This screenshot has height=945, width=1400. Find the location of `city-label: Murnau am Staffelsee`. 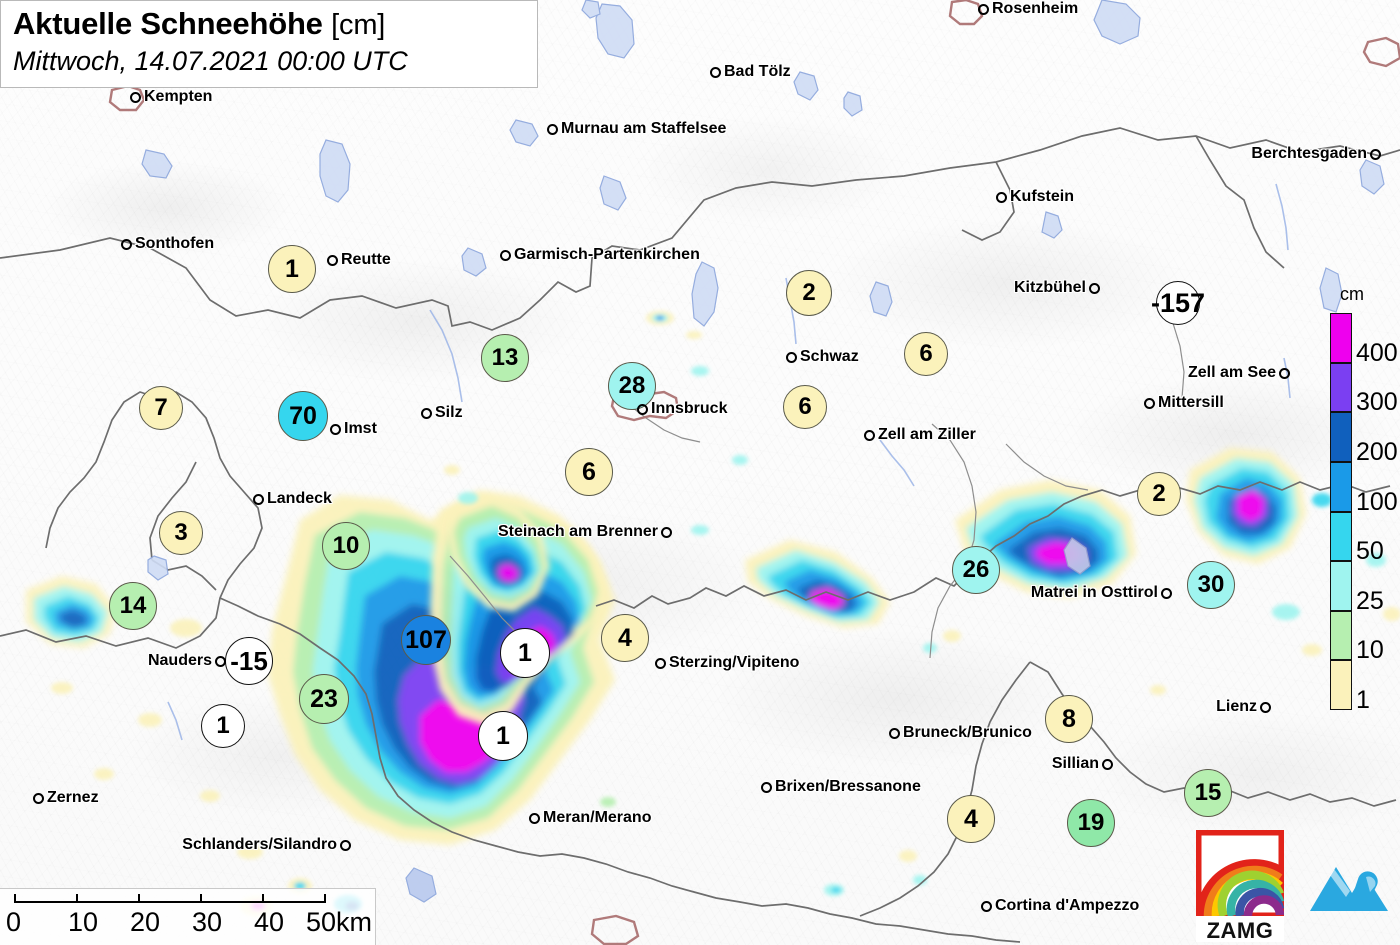

city-label: Murnau am Staffelsee is located at coordinates (644, 128).